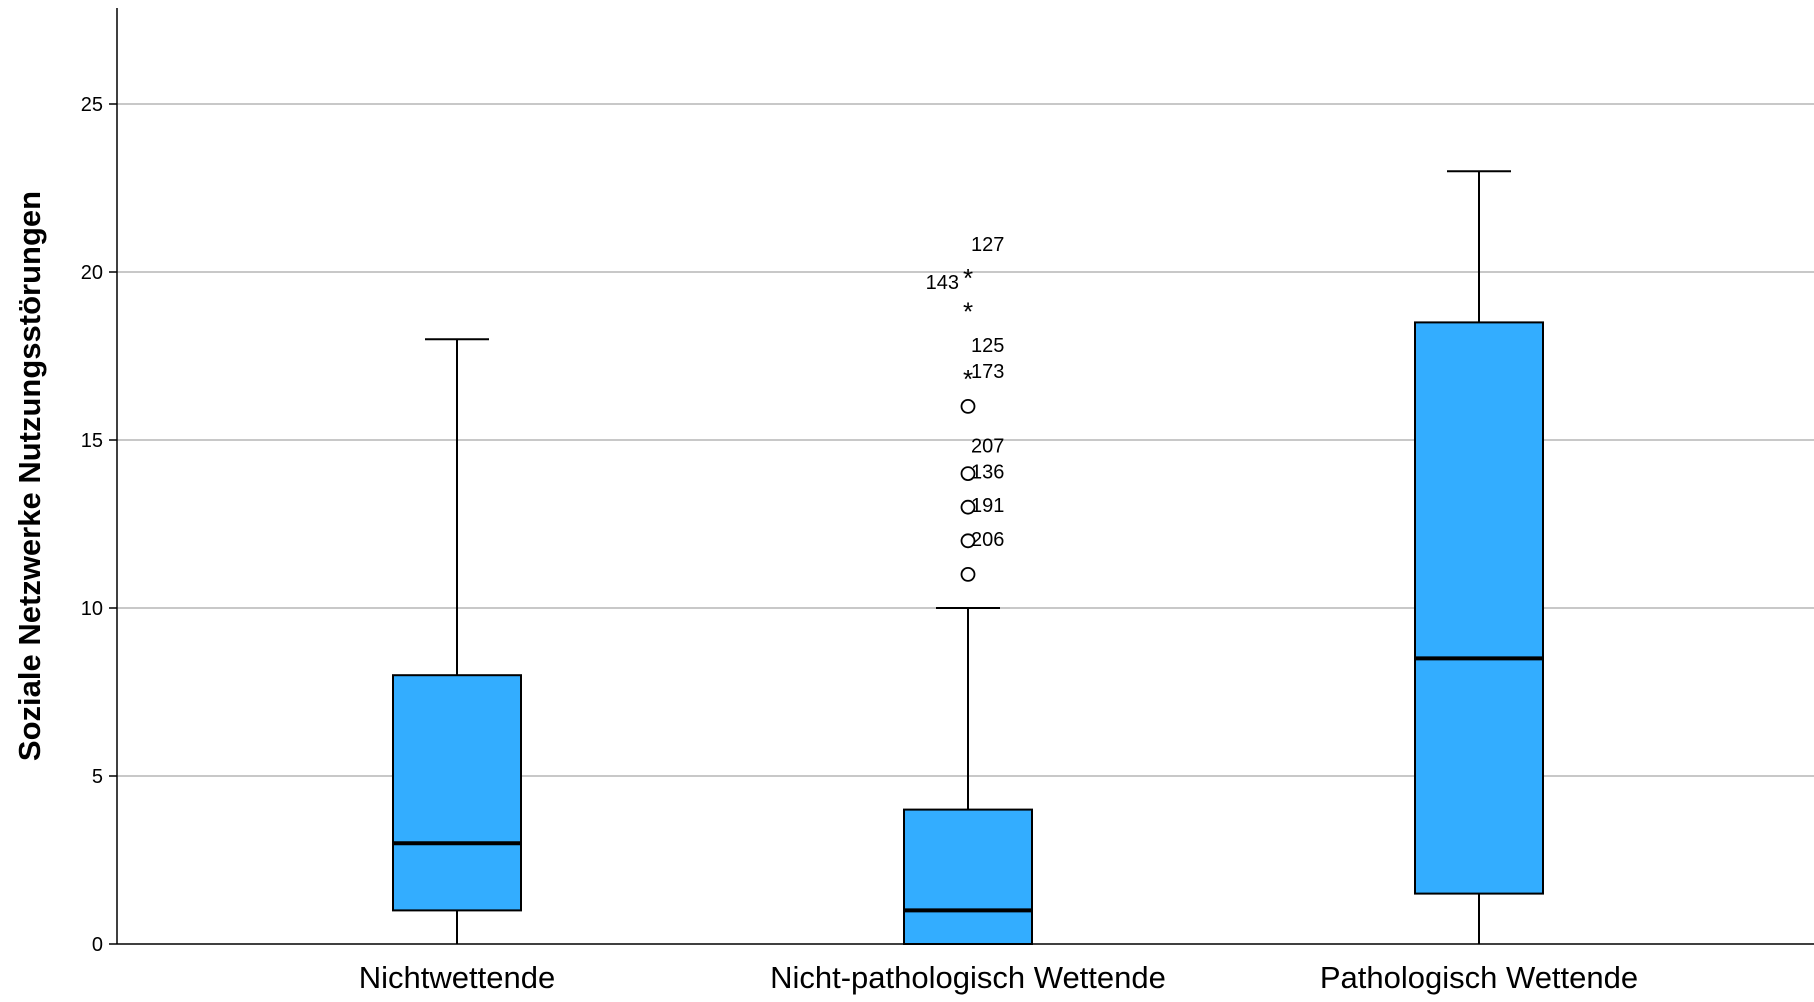 Image resolution: width=1814 pixels, height=1002 pixels. What do you see at coordinates (987, 473) in the screenshot?
I see `outlier-case-label: 136` at bounding box center [987, 473].